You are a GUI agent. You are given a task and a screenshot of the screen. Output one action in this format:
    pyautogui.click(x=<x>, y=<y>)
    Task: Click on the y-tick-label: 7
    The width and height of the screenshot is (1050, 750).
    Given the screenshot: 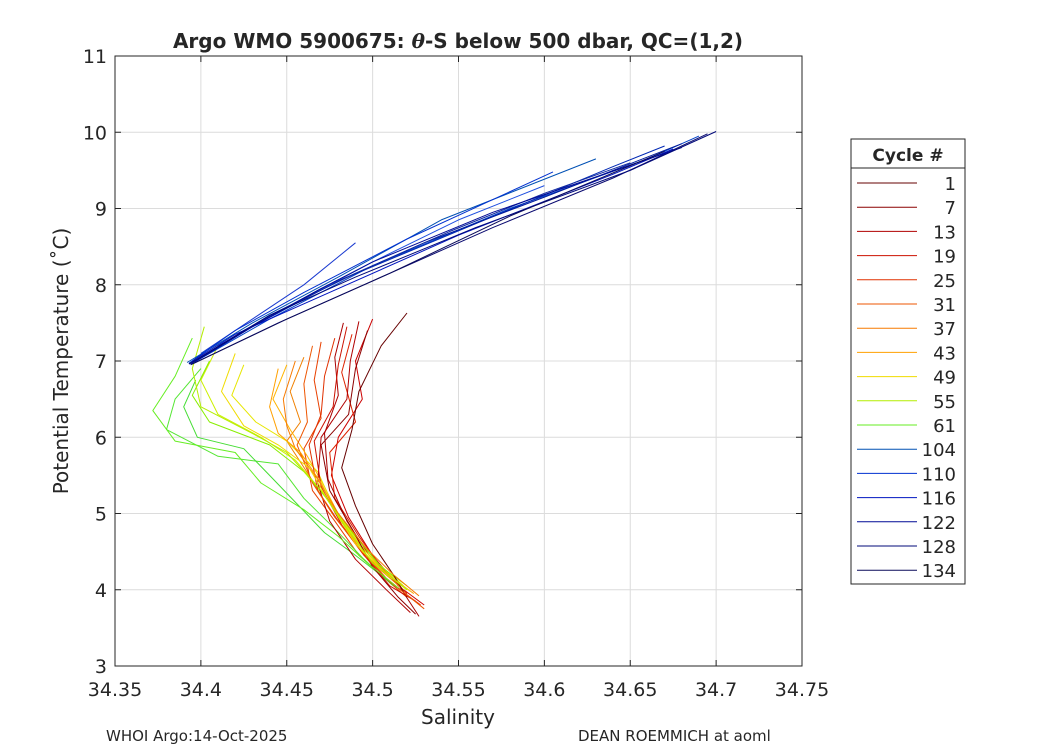 What is the action you would take?
    pyautogui.click(x=101, y=362)
    